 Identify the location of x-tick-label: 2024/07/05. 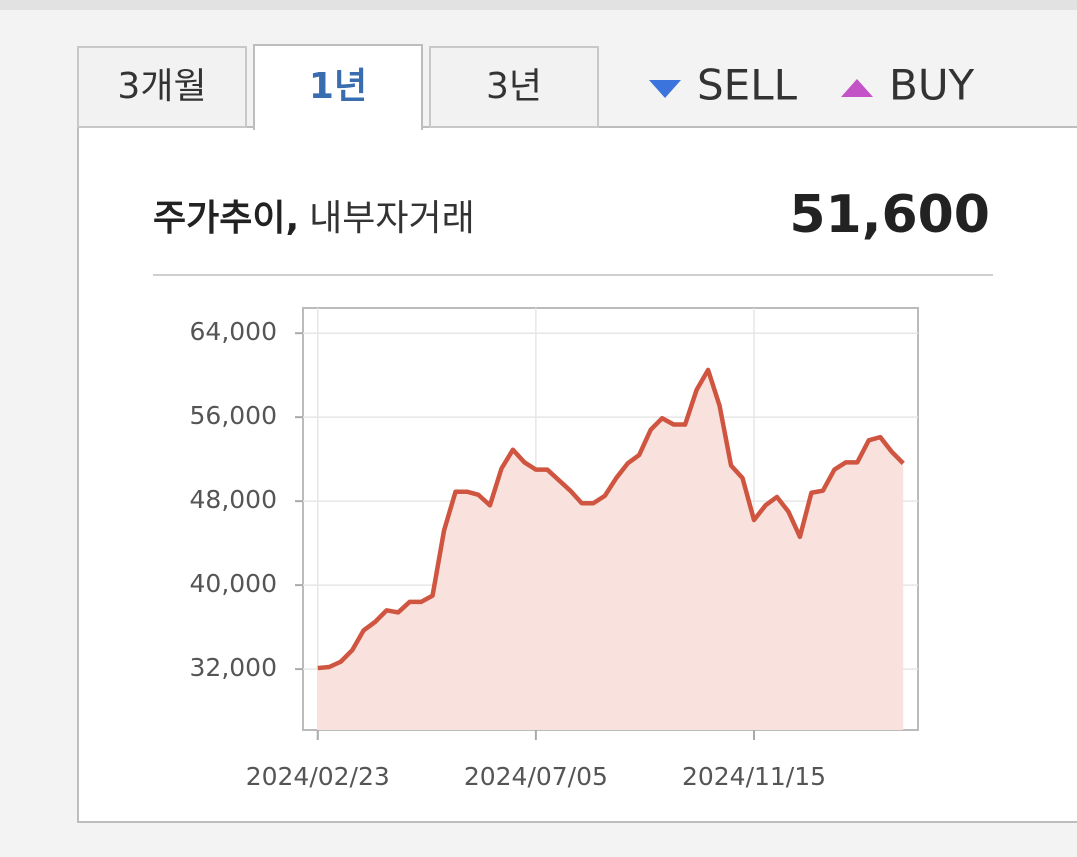
(536, 776).